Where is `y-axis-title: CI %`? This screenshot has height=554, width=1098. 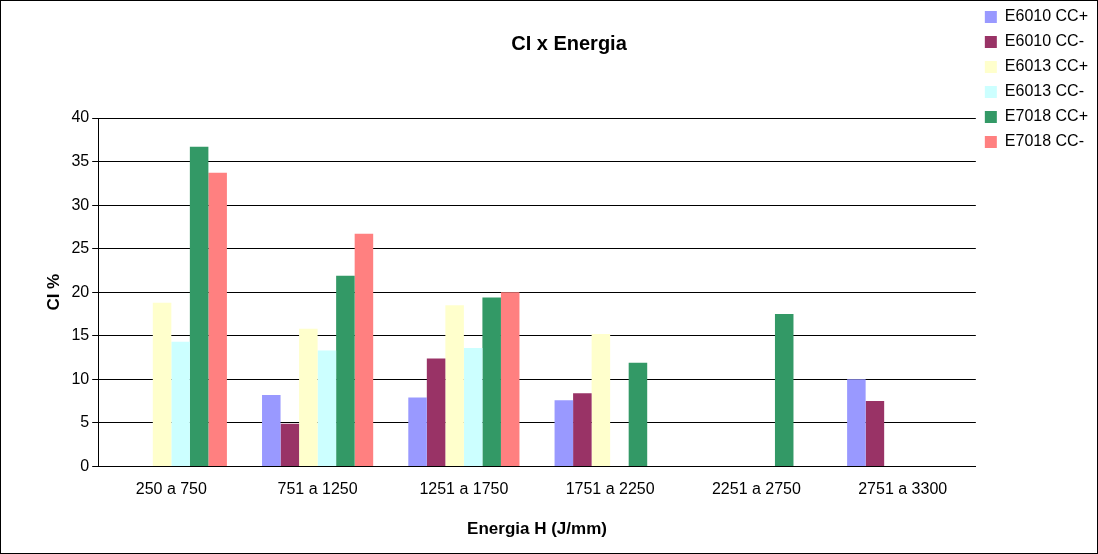
y-axis-title: CI % is located at coordinates (53, 292).